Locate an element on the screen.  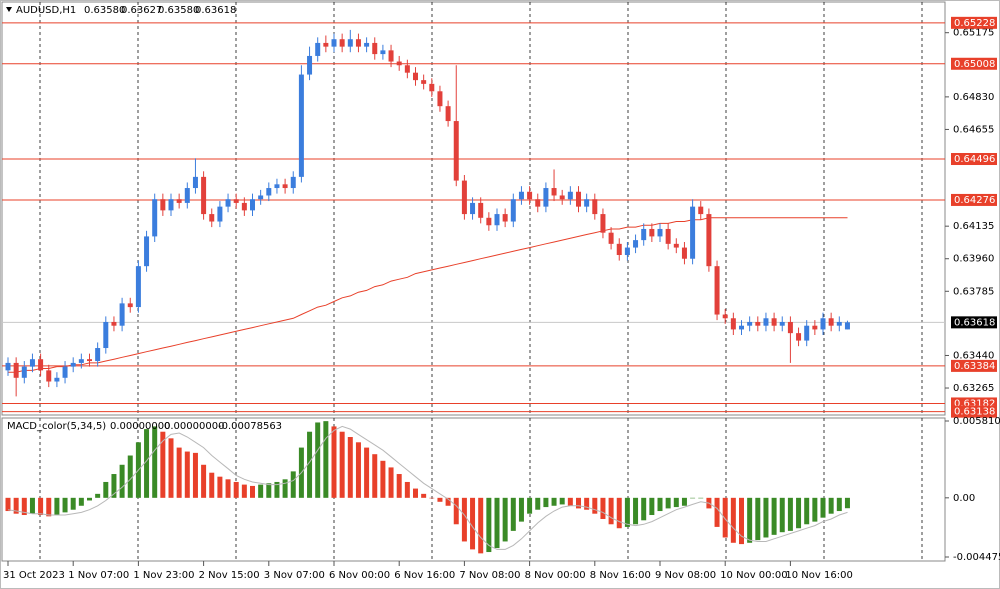
level-label: 0.63138 is located at coordinates (974, 412).